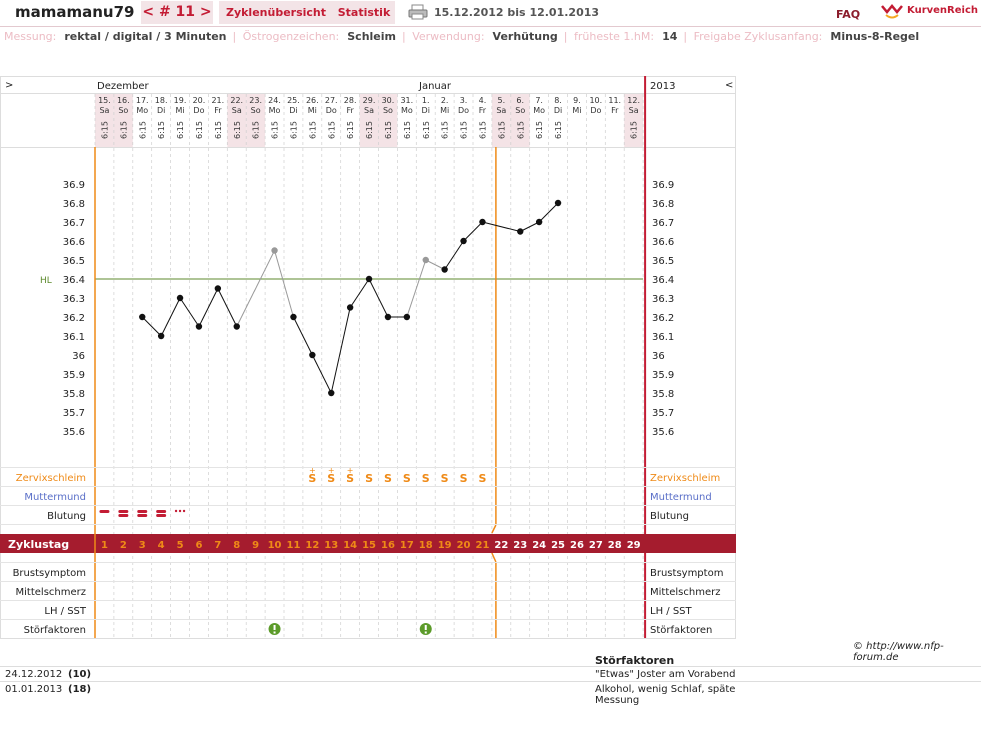 Image resolution: width=981 pixels, height=732 pixels. Describe the element at coordinates (180, 100) in the screenshot. I see `day-date-label: 19.` at that location.